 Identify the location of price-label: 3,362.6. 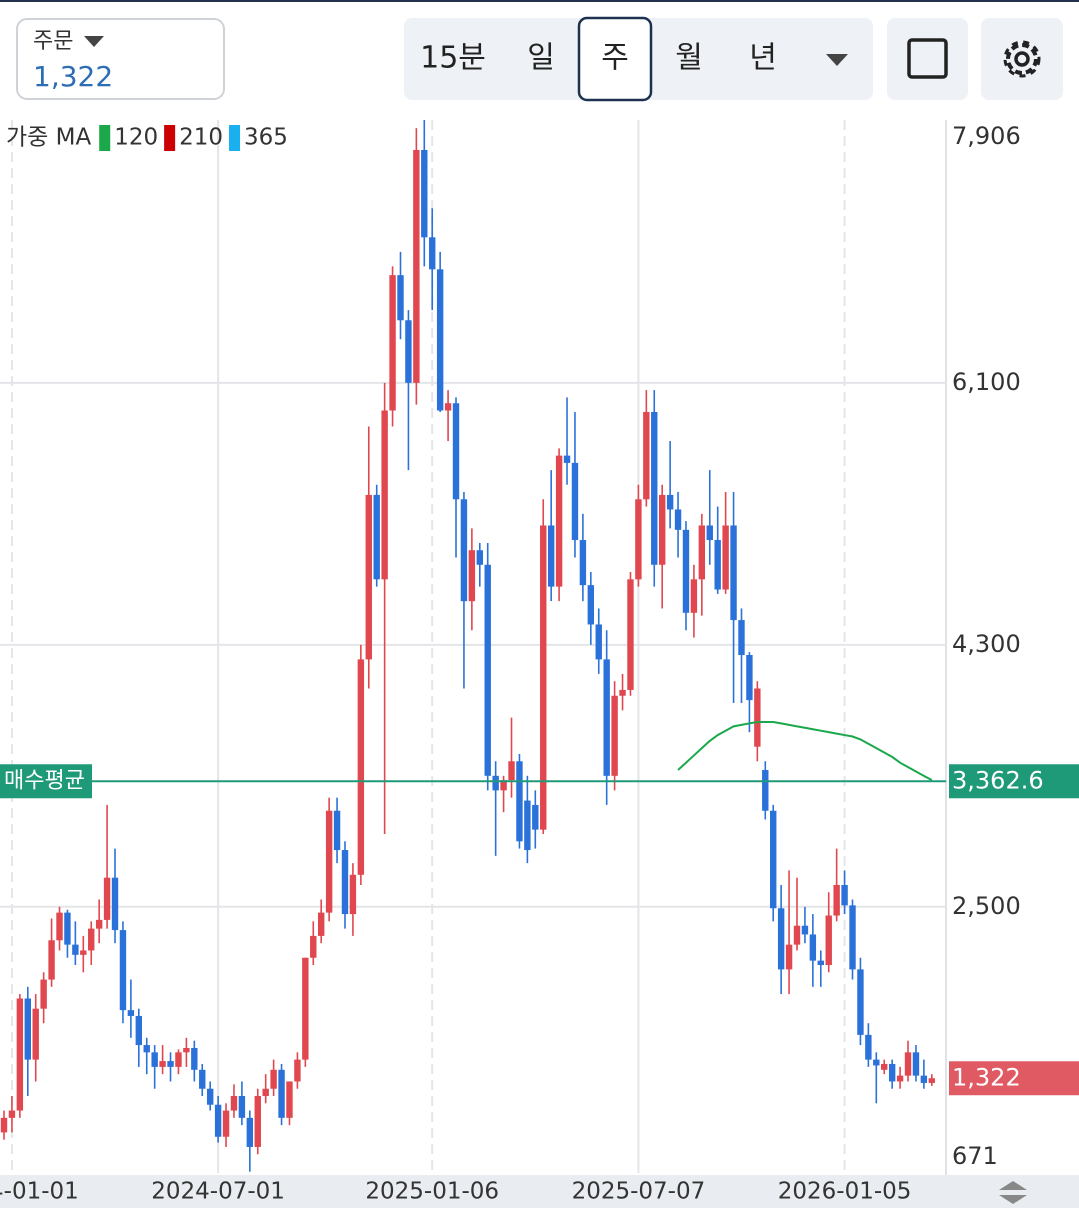
(998, 780).